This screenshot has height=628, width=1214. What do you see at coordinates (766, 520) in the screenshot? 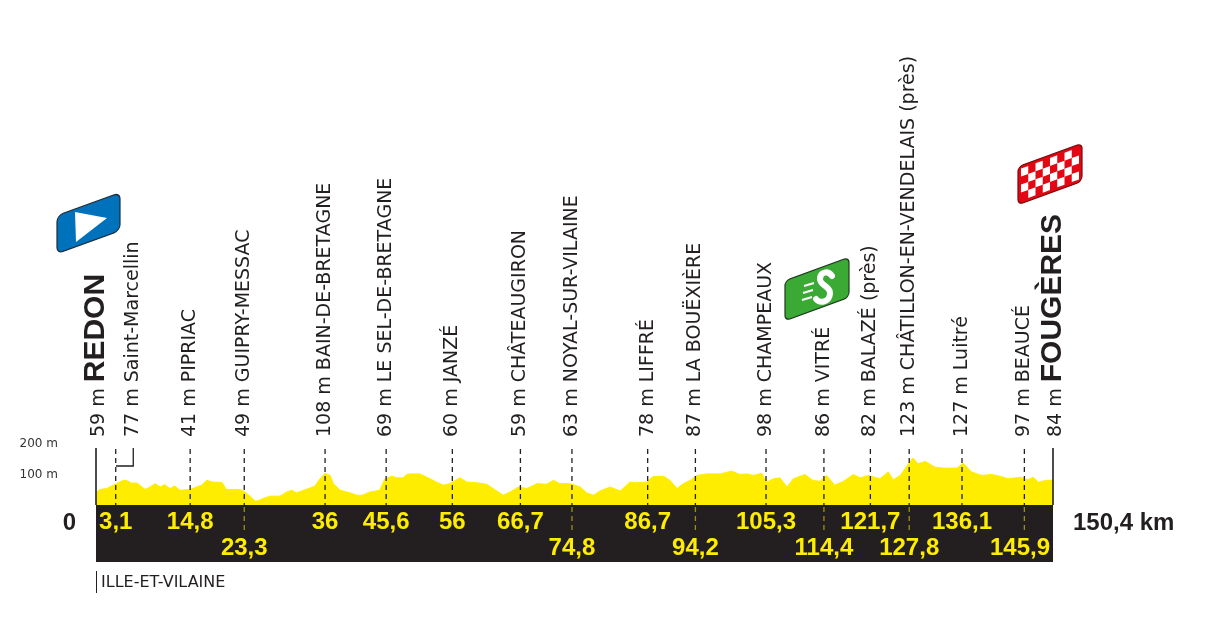
I see `x-tick-label: 105,3` at bounding box center [766, 520].